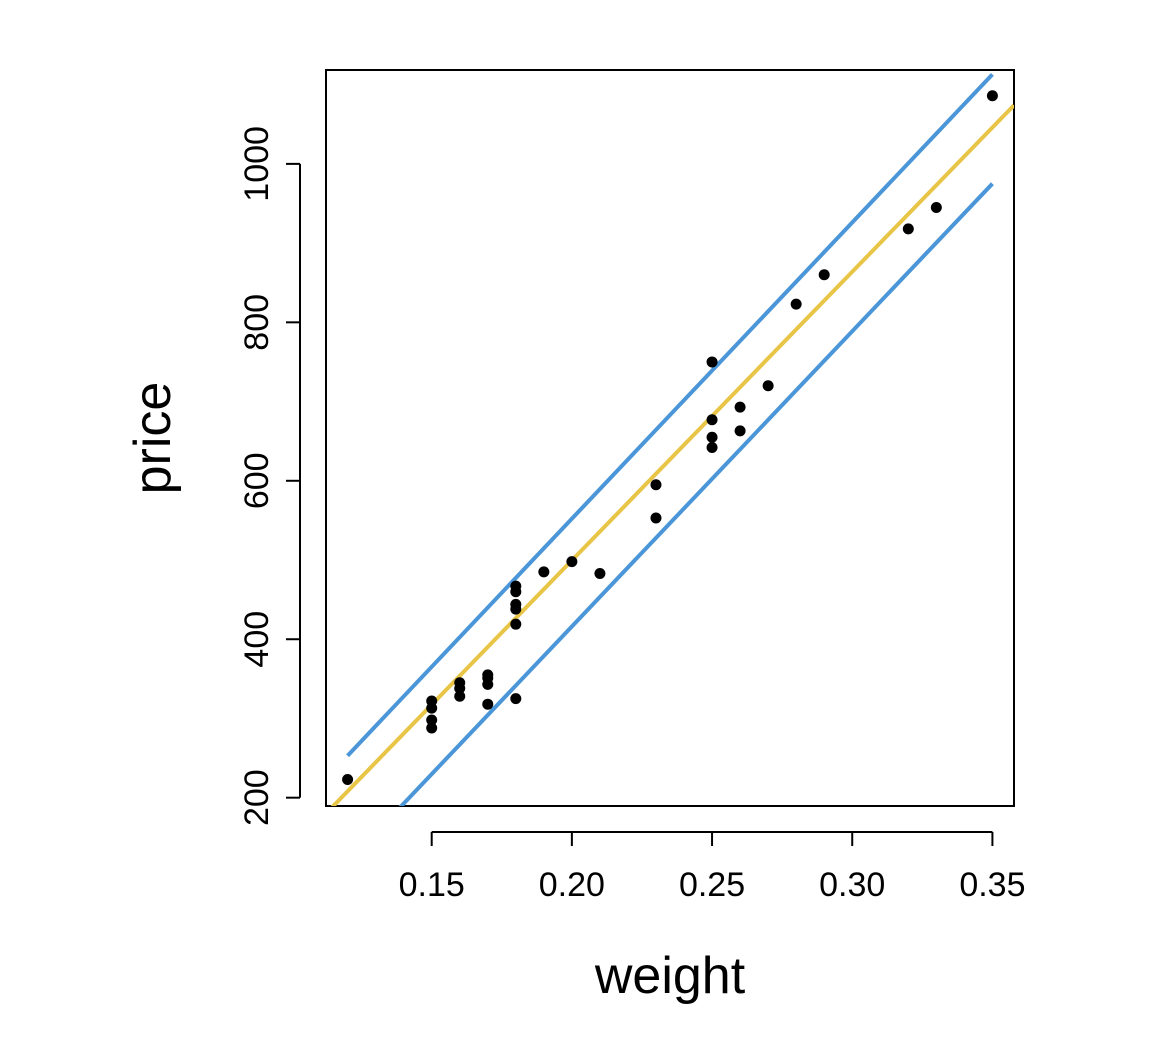 This screenshot has height=1040, width=1162. I want to click on y-axis: 200 400 600 800 1000, so click(269, 476).